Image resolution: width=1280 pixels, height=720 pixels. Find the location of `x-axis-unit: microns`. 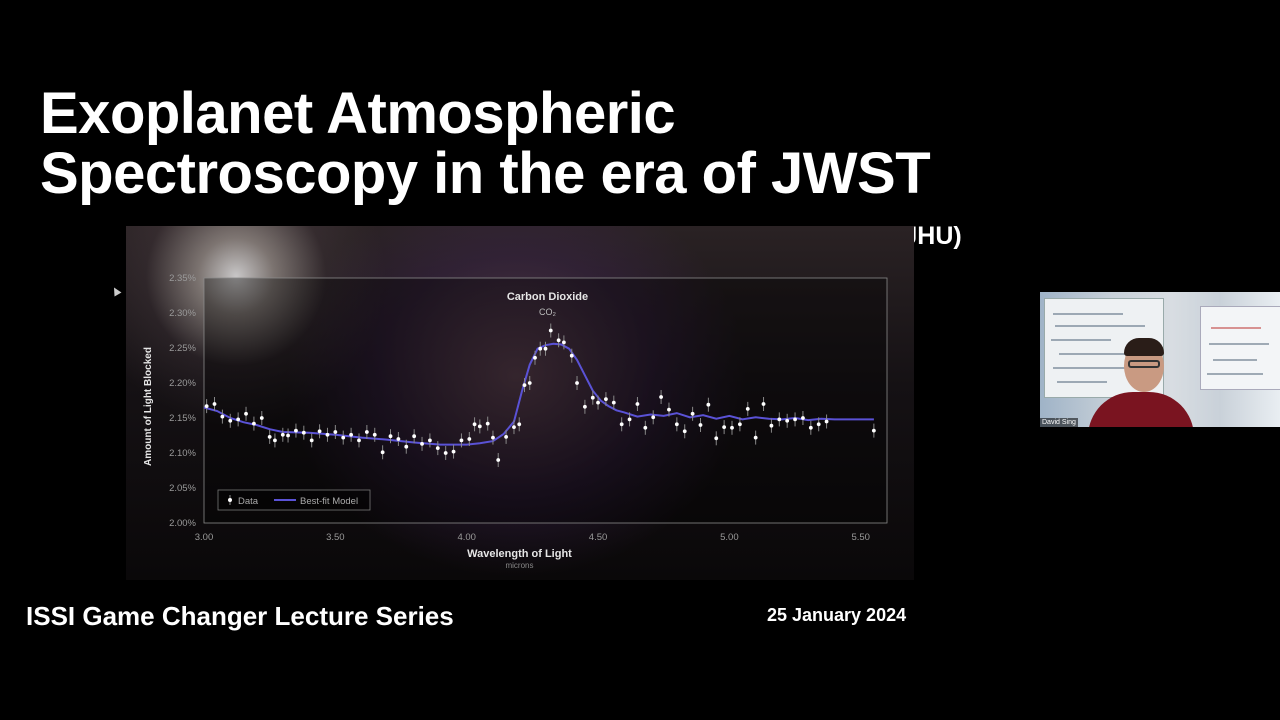

x-axis-unit: microns is located at coordinates (519, 565).